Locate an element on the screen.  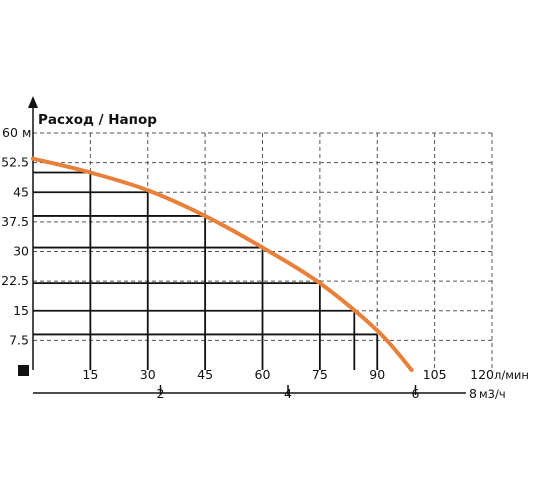
x-tick-label: 75 is located at coordinates (320, 374).